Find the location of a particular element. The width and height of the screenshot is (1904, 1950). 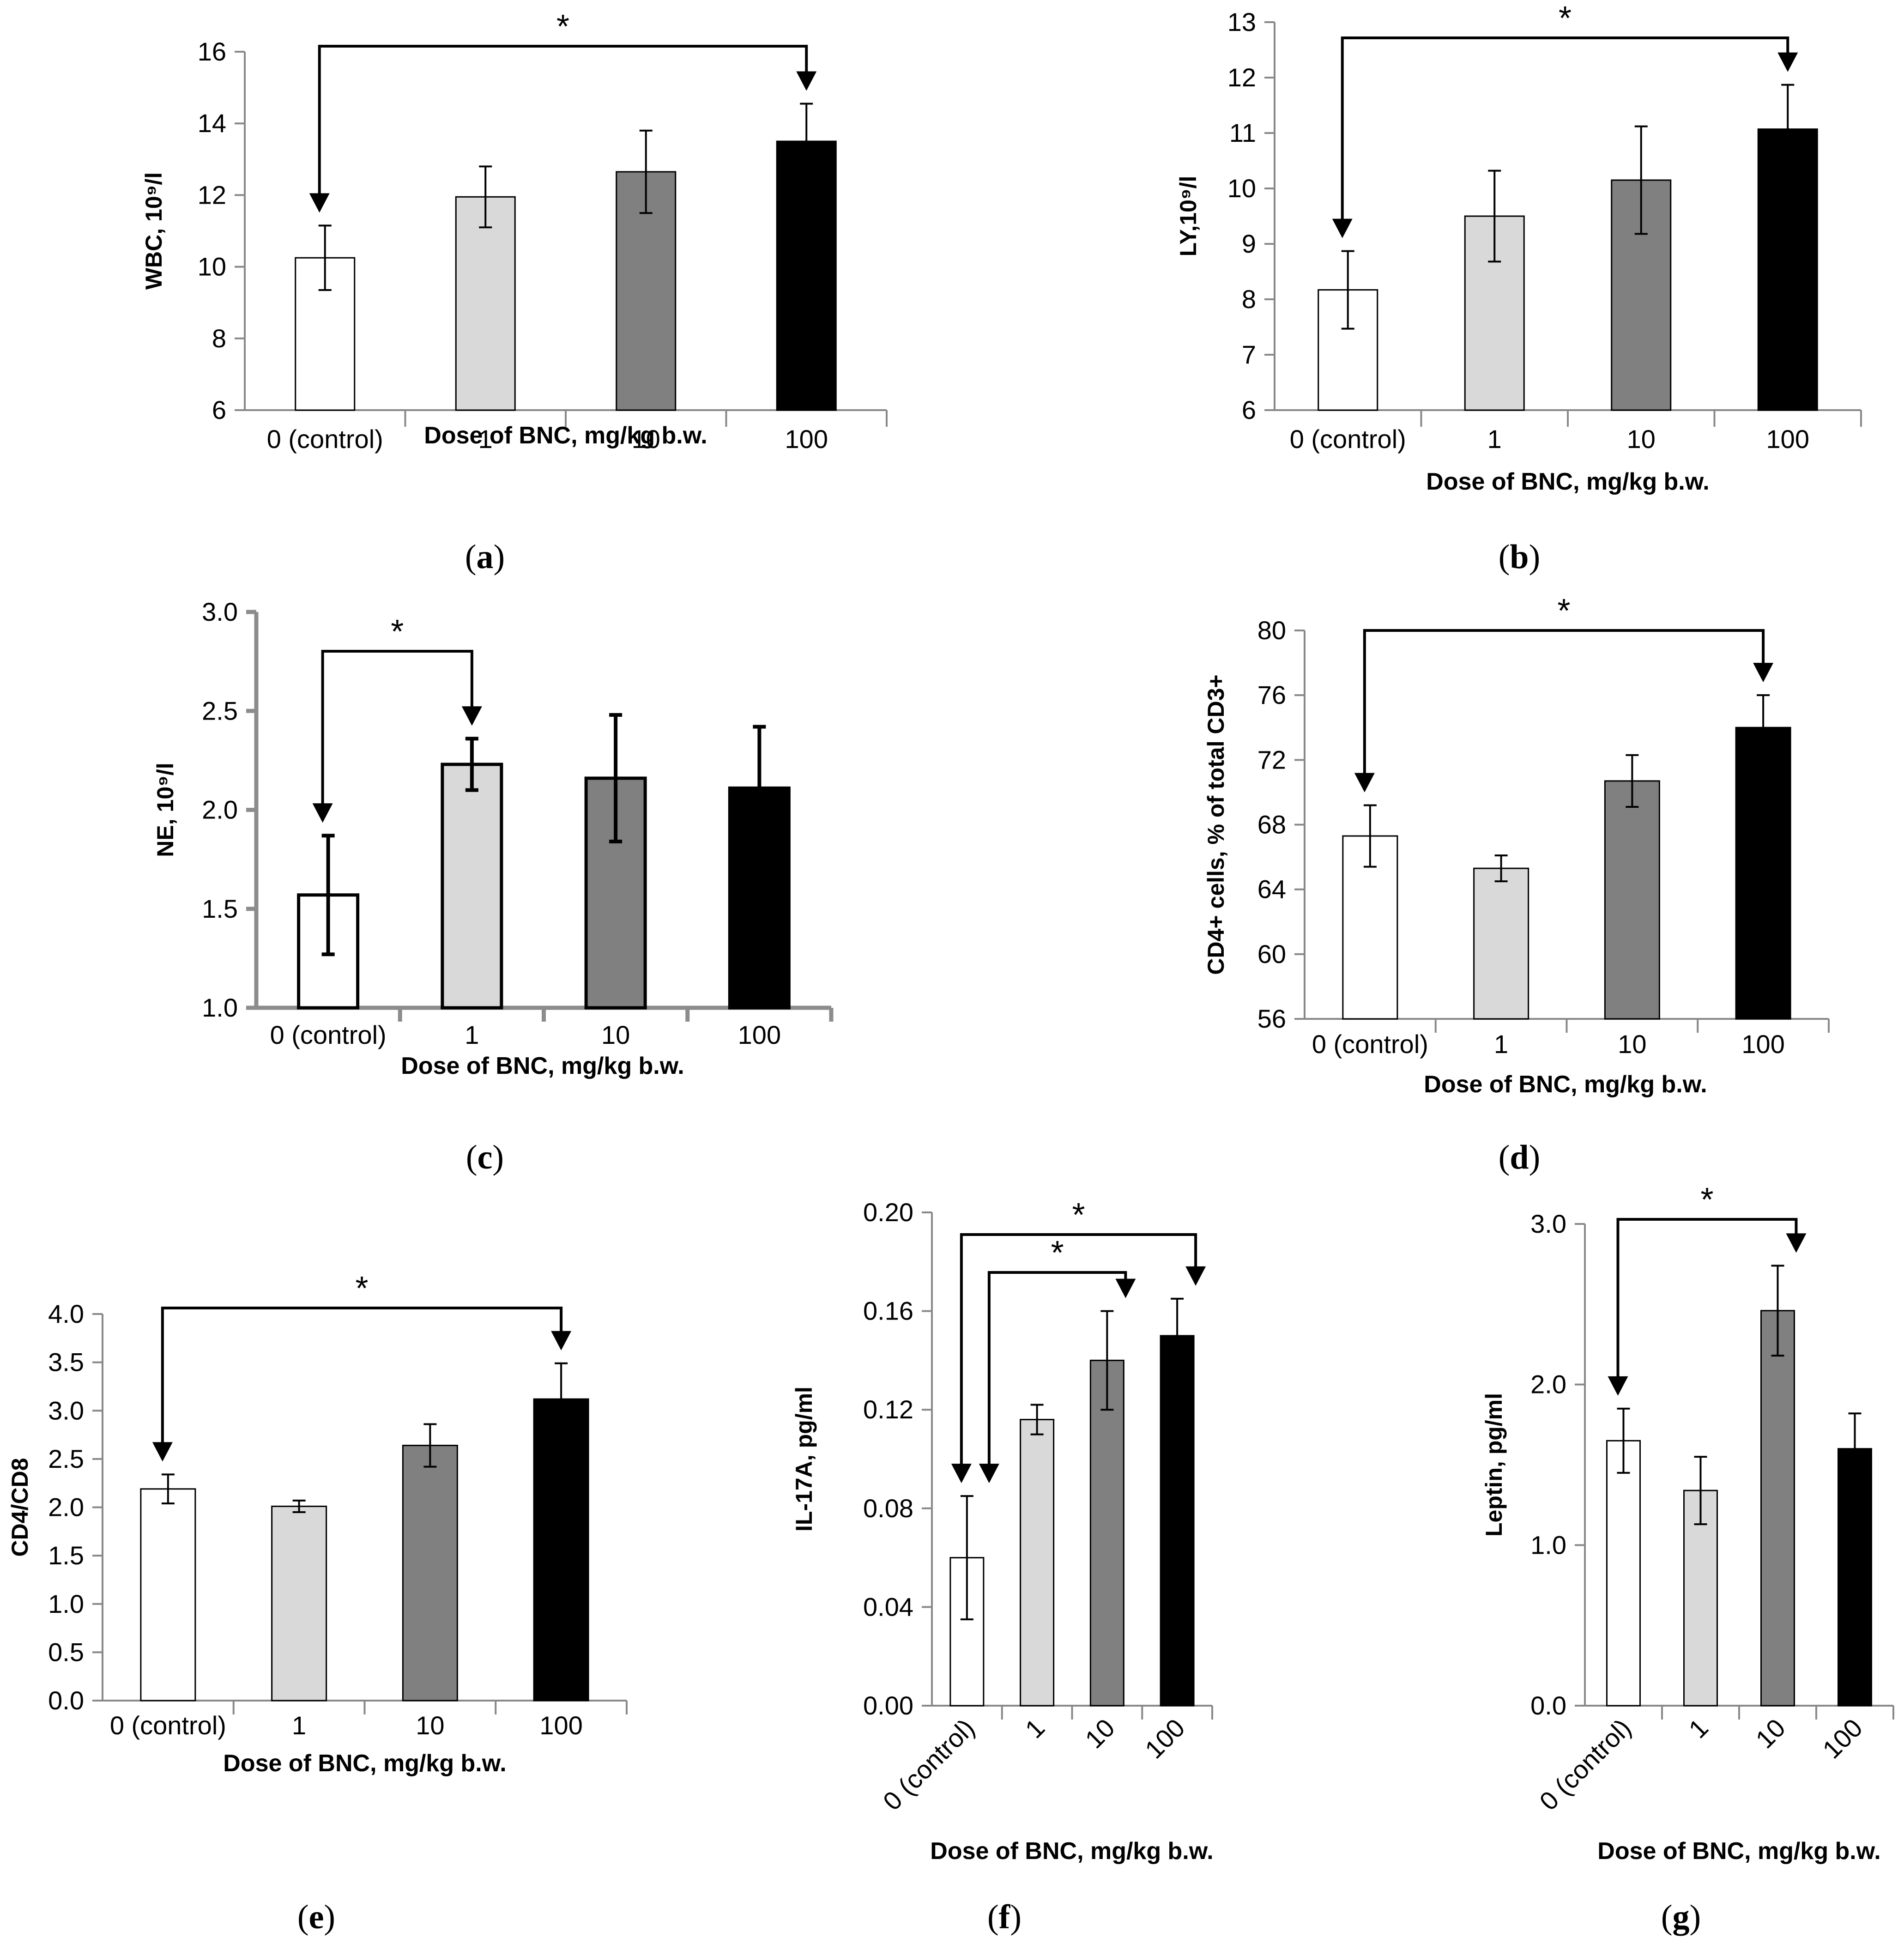

y-tick-label: 6 is located at coordinates (219, 409).